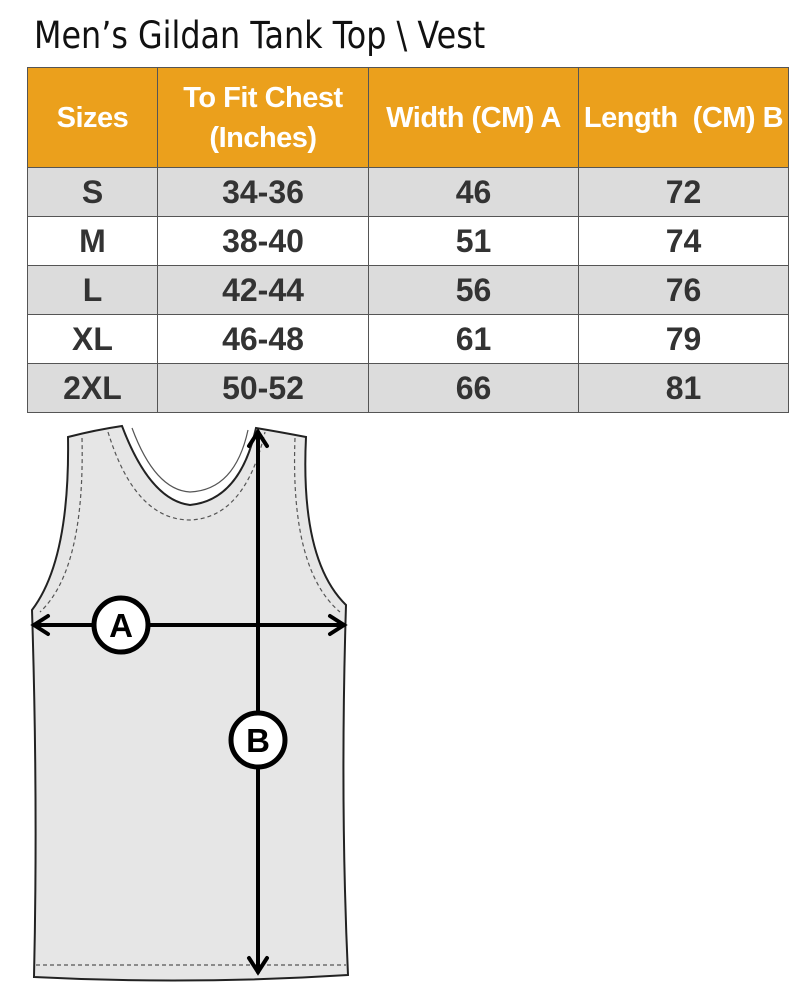 The image size is (812, 1000). What do you see at coordinates (263, 241) in the screenshot?
I see `cell-chest: 38-40` at bounding box center [263, 241].